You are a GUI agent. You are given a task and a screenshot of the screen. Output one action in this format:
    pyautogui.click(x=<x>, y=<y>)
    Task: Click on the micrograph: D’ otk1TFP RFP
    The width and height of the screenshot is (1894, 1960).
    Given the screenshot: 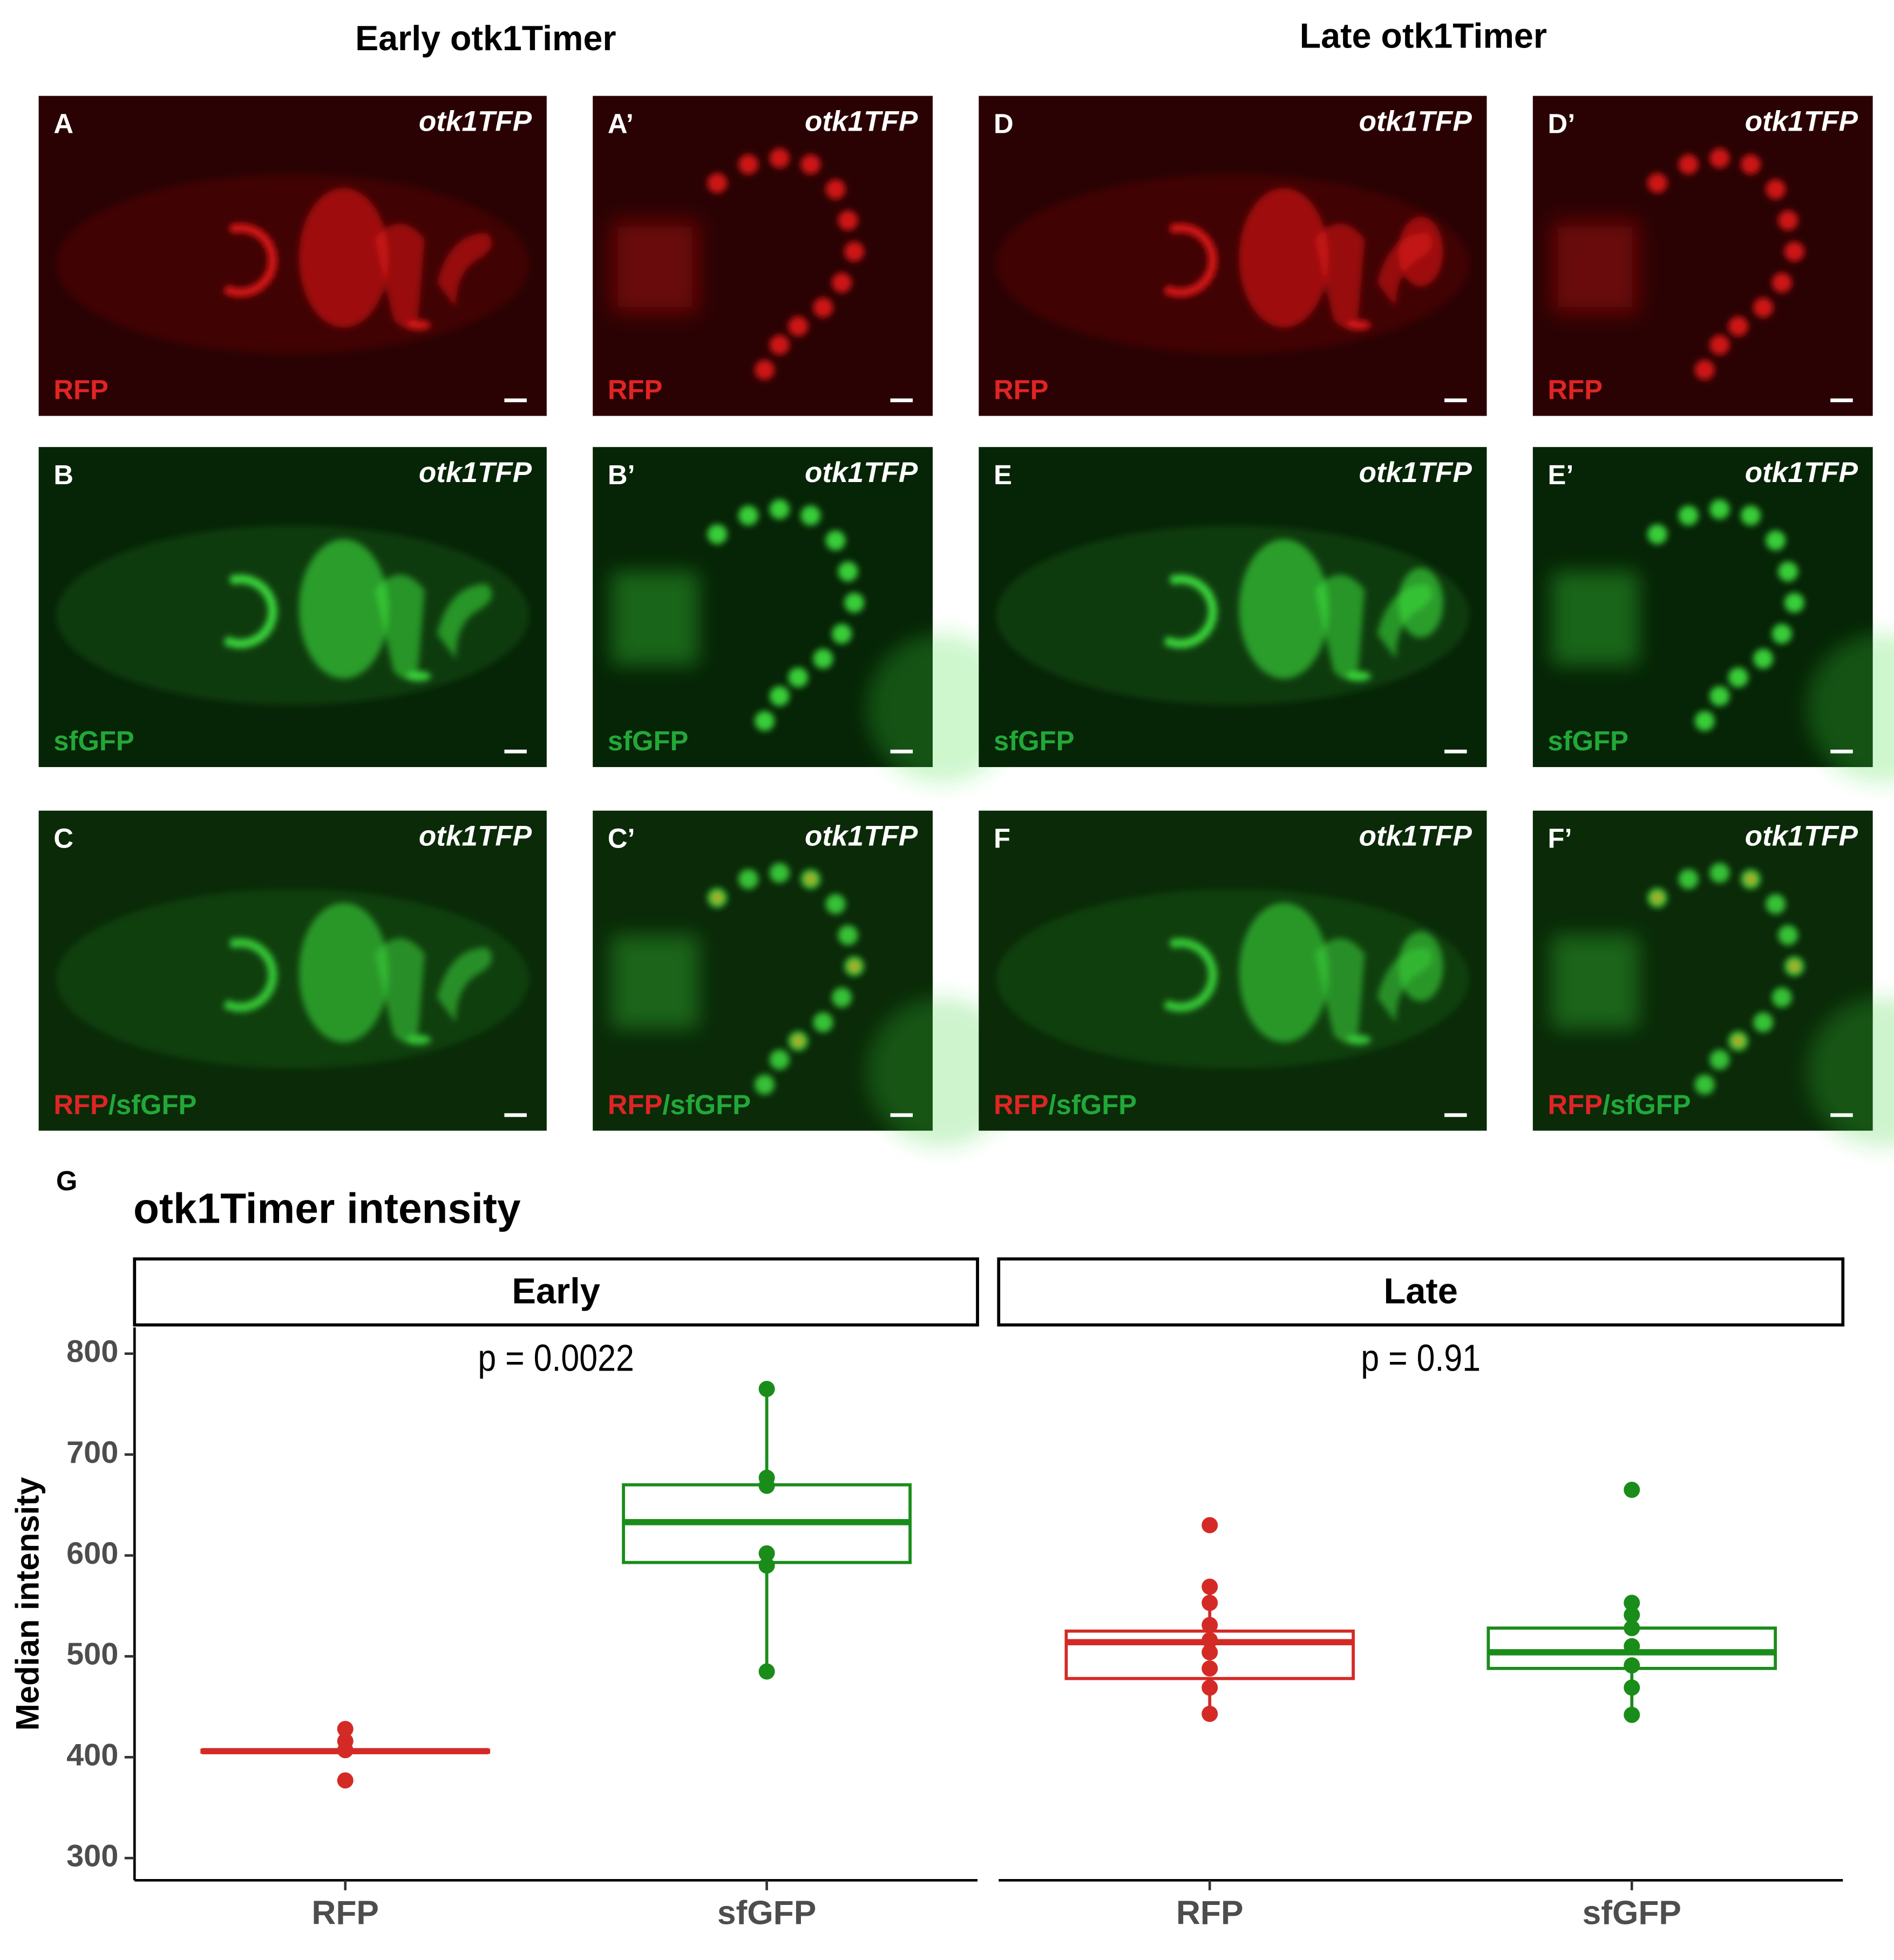 What is the action you would take?
    pyautogui.click(x=1702, y=256)
    